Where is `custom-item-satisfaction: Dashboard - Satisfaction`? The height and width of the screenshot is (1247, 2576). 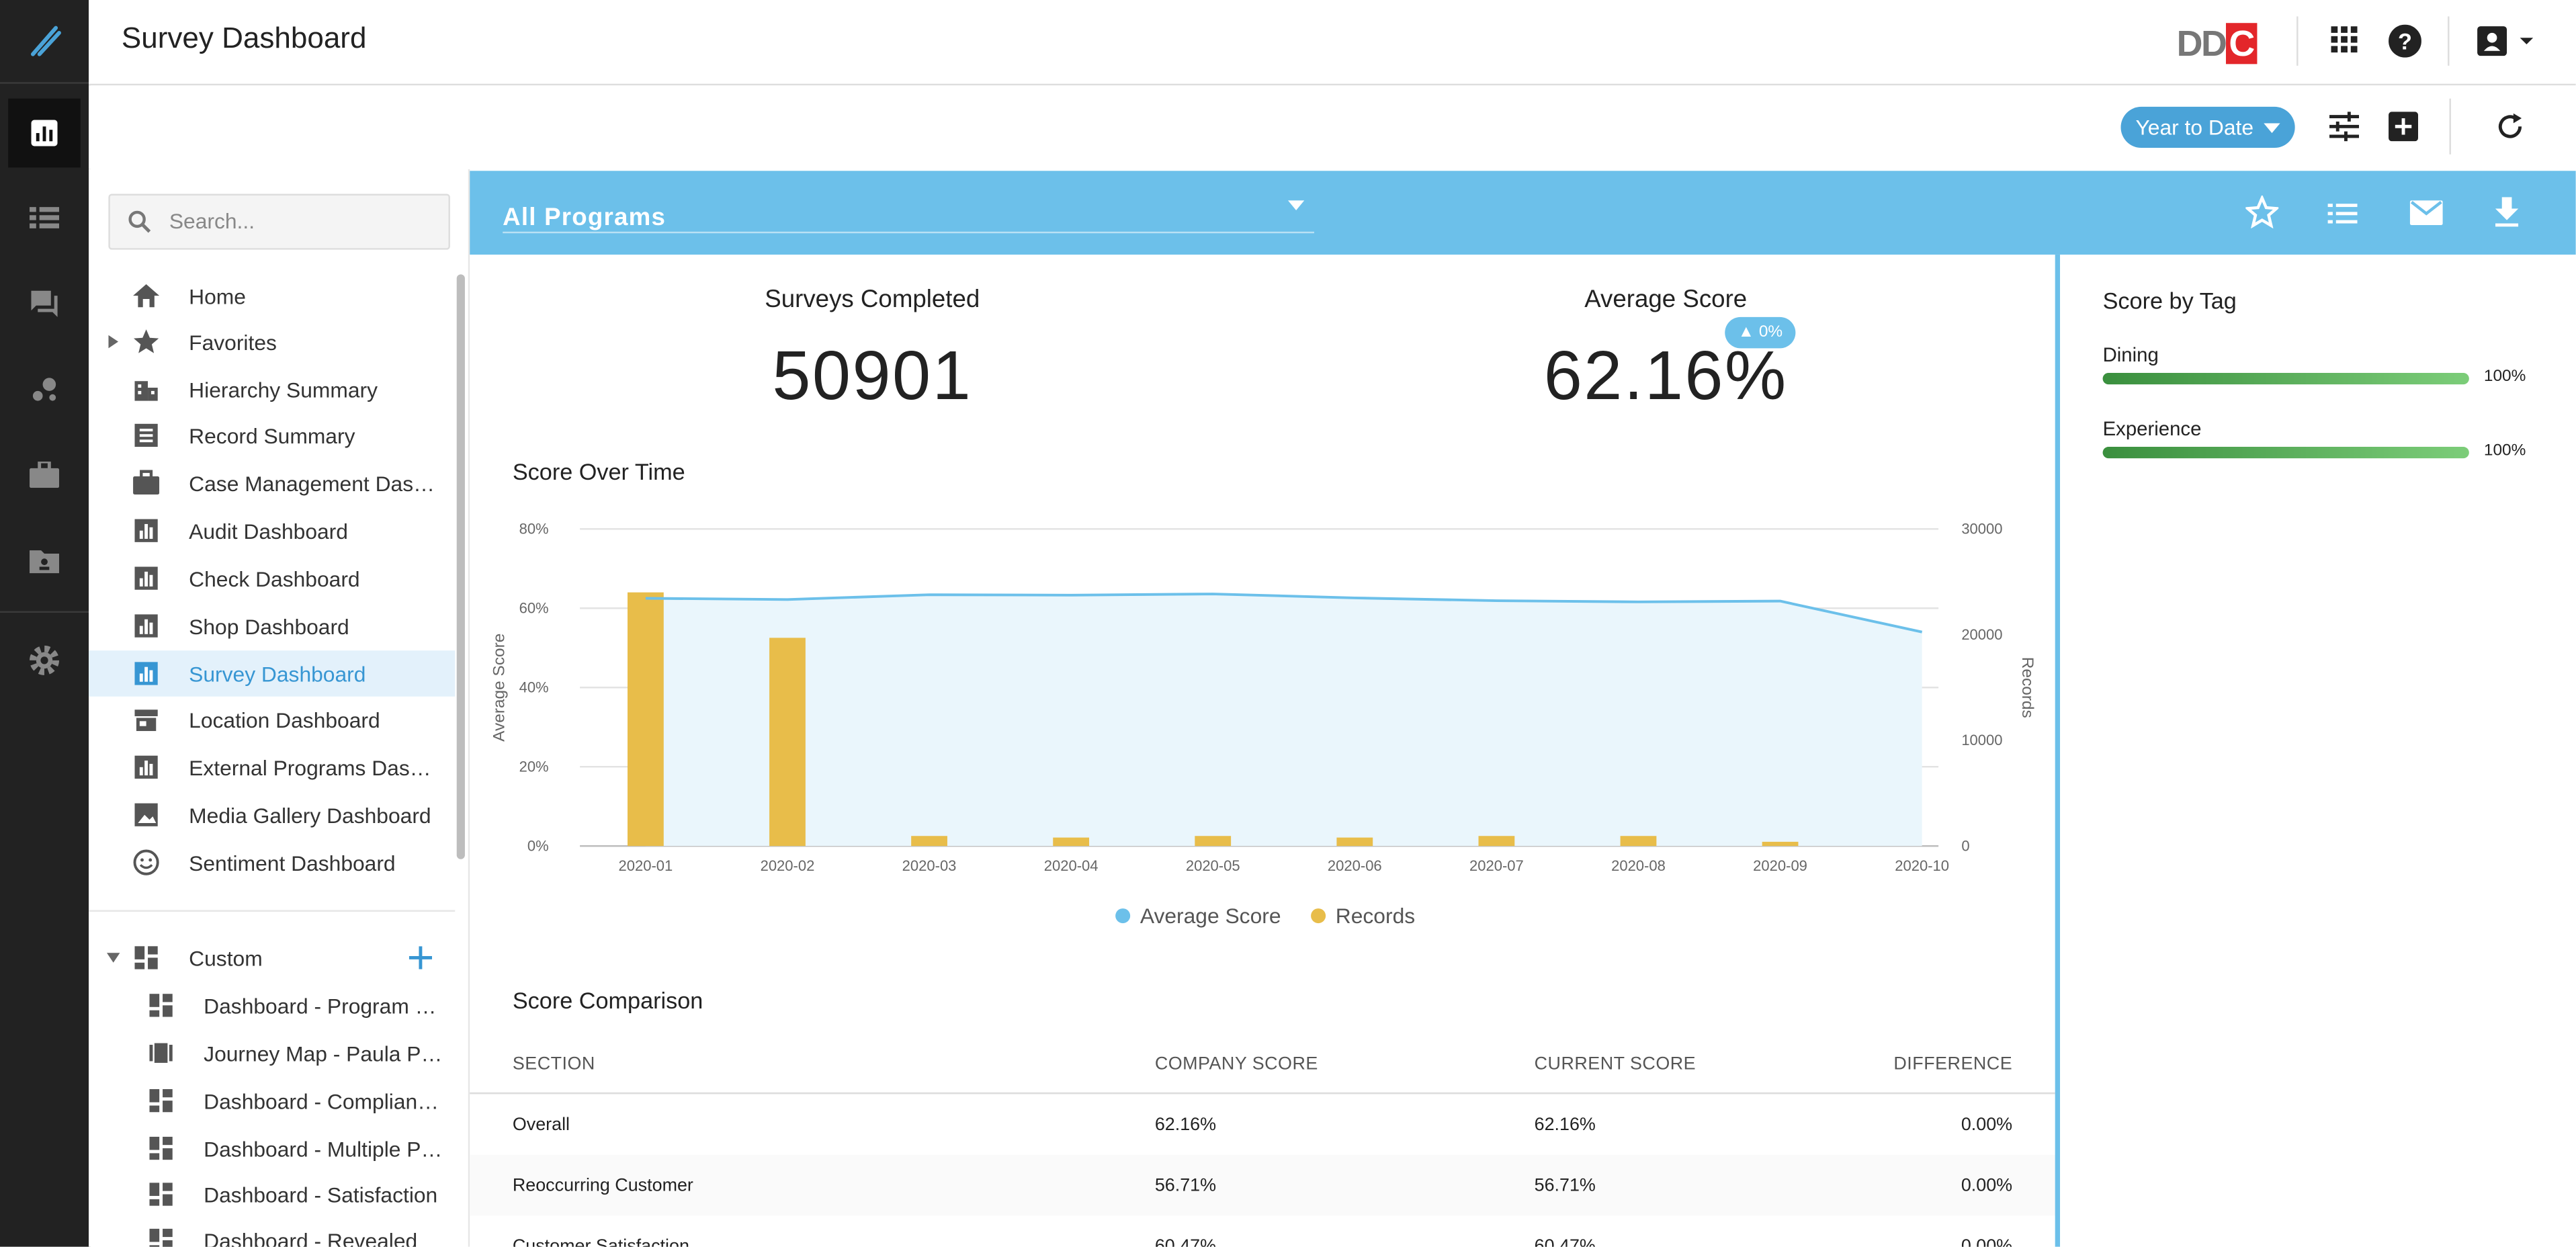
custom-item-satisfaction: Dashboard - Satisfaction is located at coordinates (272, 1194).